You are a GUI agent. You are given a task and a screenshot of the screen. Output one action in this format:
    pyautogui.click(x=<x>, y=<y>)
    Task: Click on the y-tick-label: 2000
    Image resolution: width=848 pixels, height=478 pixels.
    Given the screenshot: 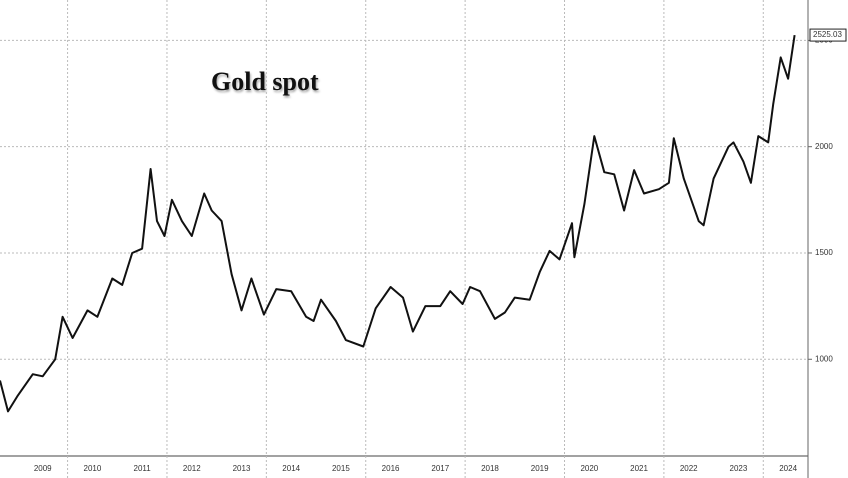 What is the action you would take?
    pyautogui.click(x=824, y=146)
    